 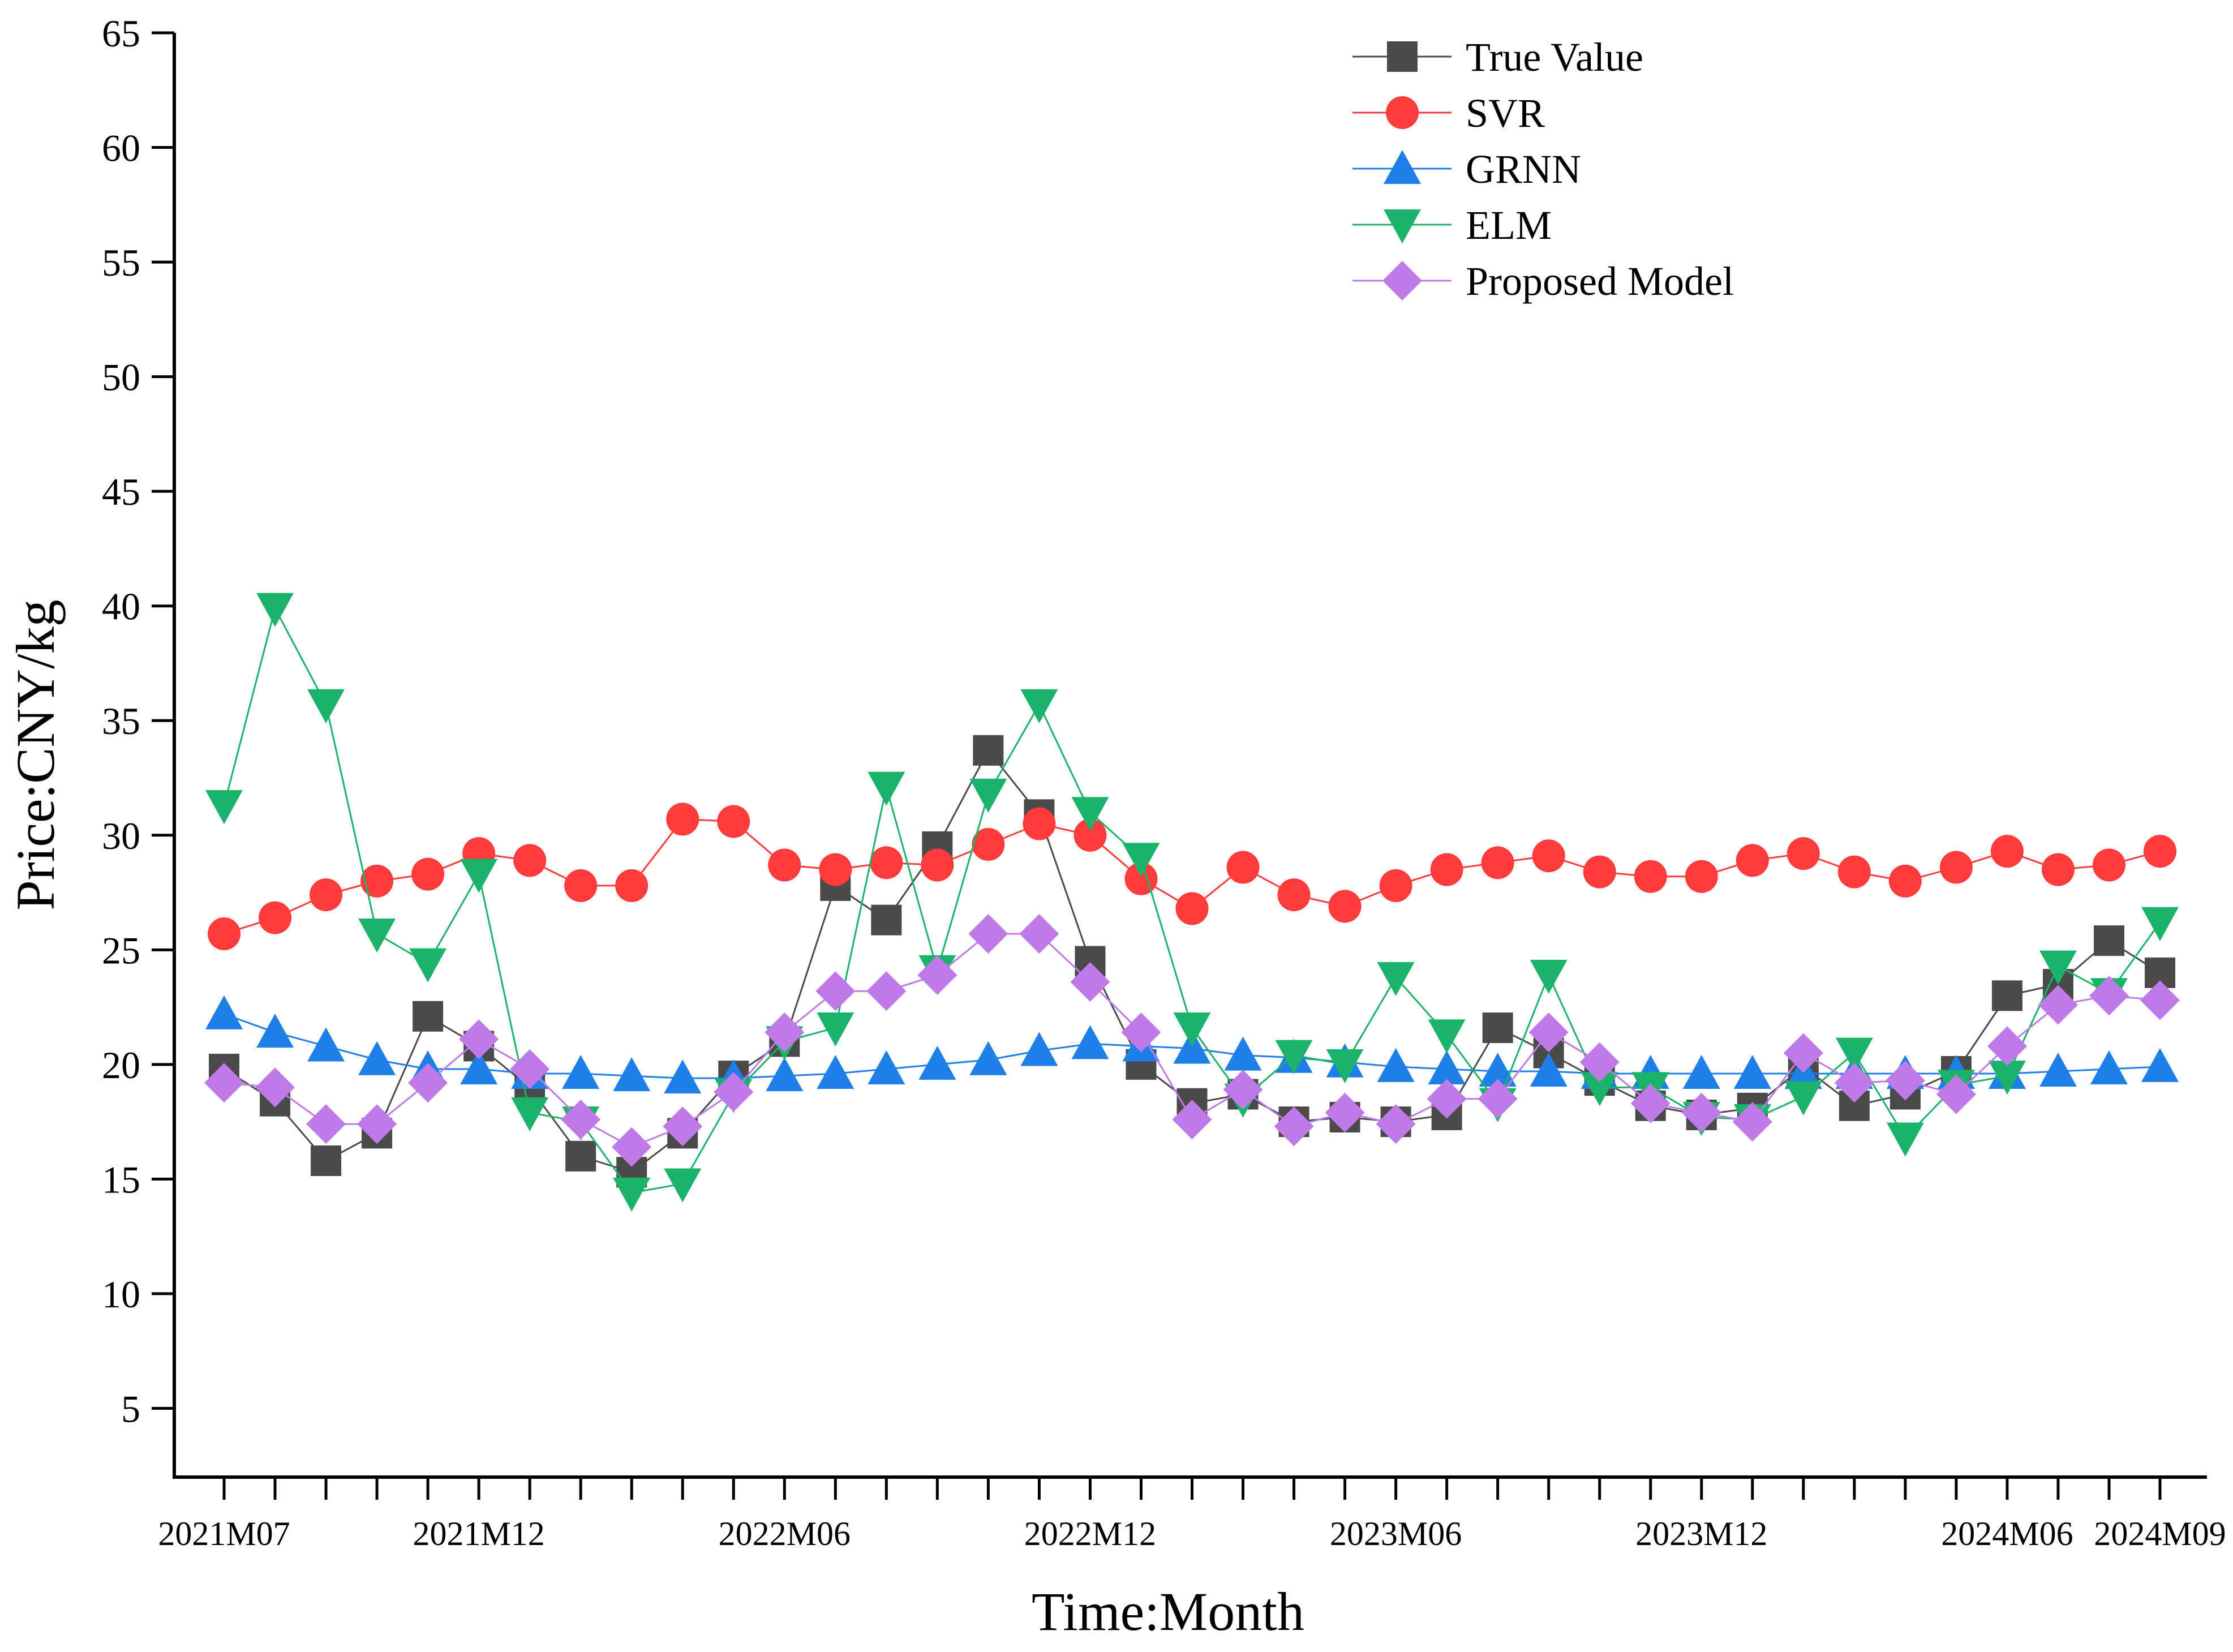 I want to click on y-tick-label: 5, so click(x=130, y=1409).